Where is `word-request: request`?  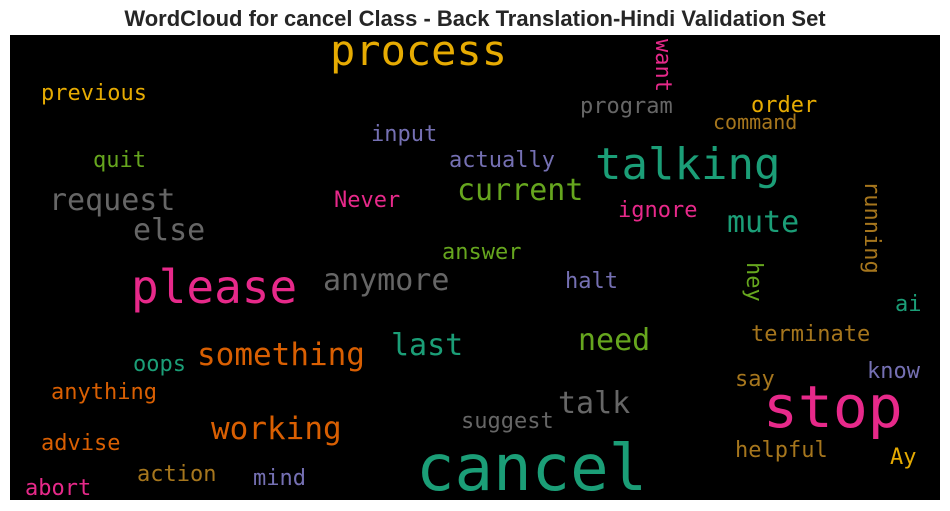
word-request: request is located at coordinates (112, 200).